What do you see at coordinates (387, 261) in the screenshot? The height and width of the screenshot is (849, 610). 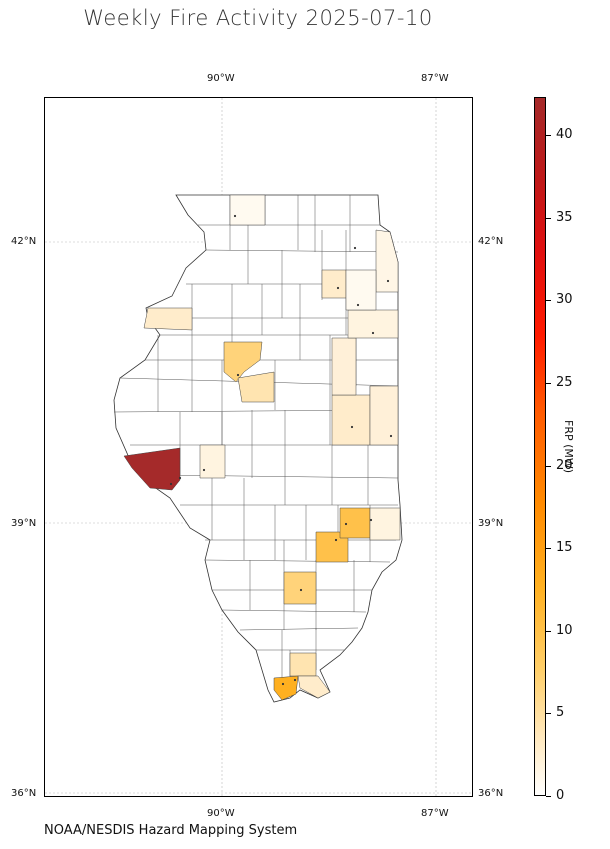 I see `county-cook` at bounding box center [387, 261].